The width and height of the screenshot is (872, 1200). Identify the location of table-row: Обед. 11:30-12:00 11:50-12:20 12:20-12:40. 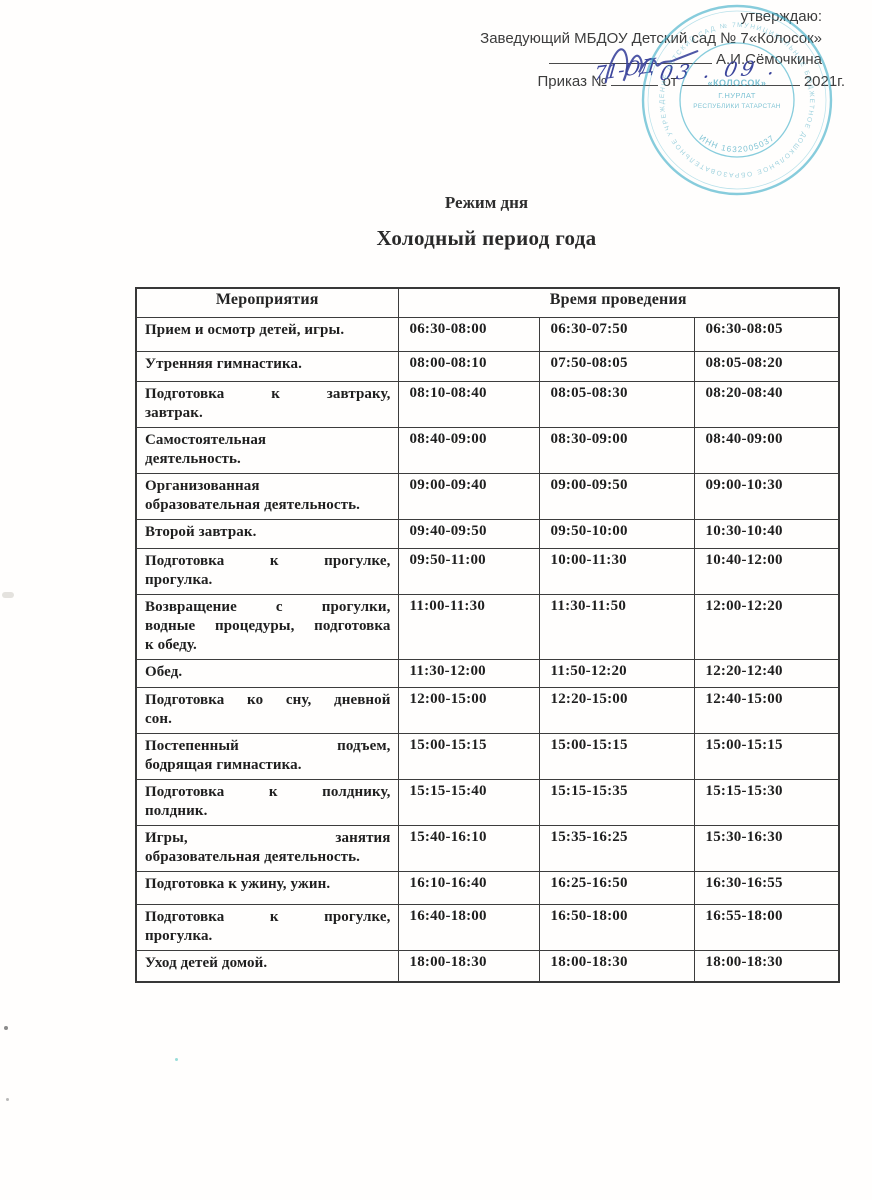
(487, 673).